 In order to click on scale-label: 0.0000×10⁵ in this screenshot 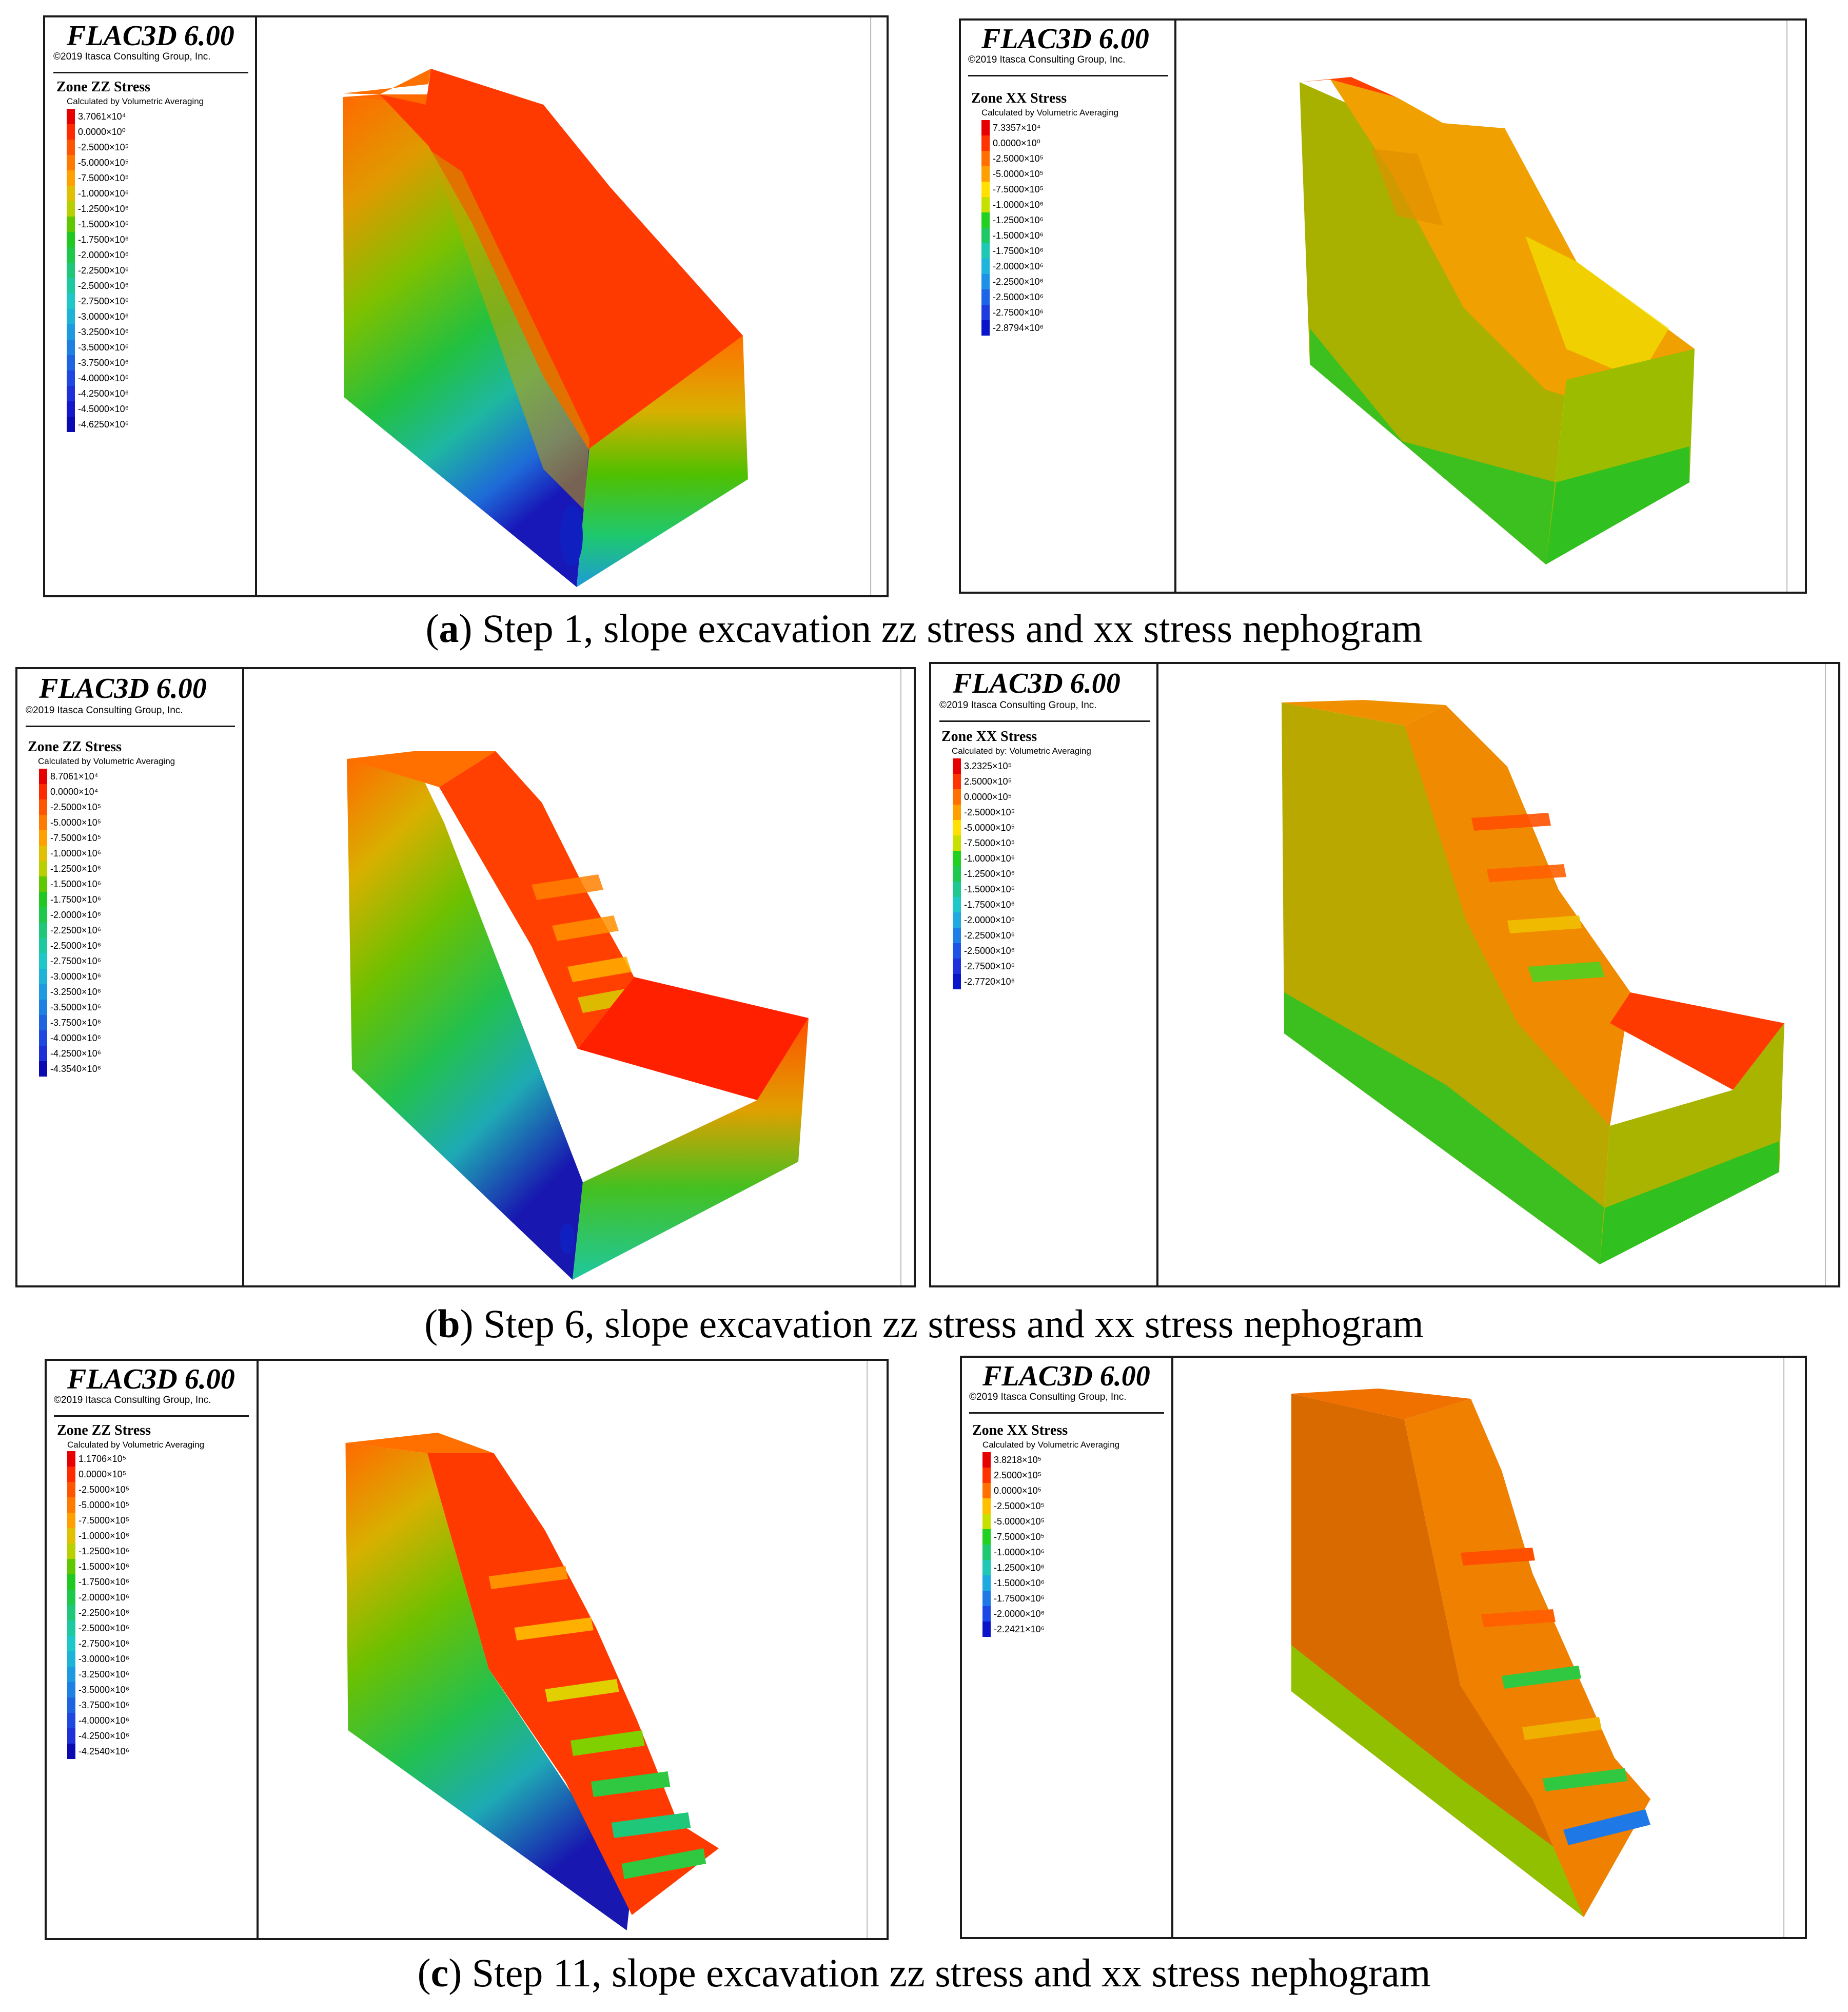, I will do `click(1018, 1491)`.